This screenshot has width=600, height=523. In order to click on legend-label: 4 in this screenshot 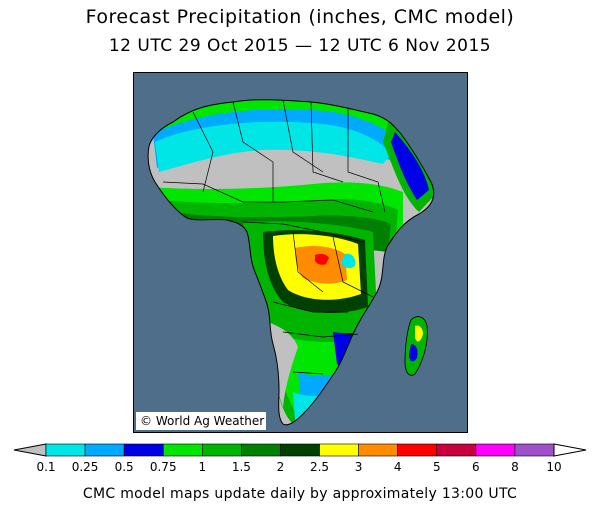, I will do `click(398, 467)`.